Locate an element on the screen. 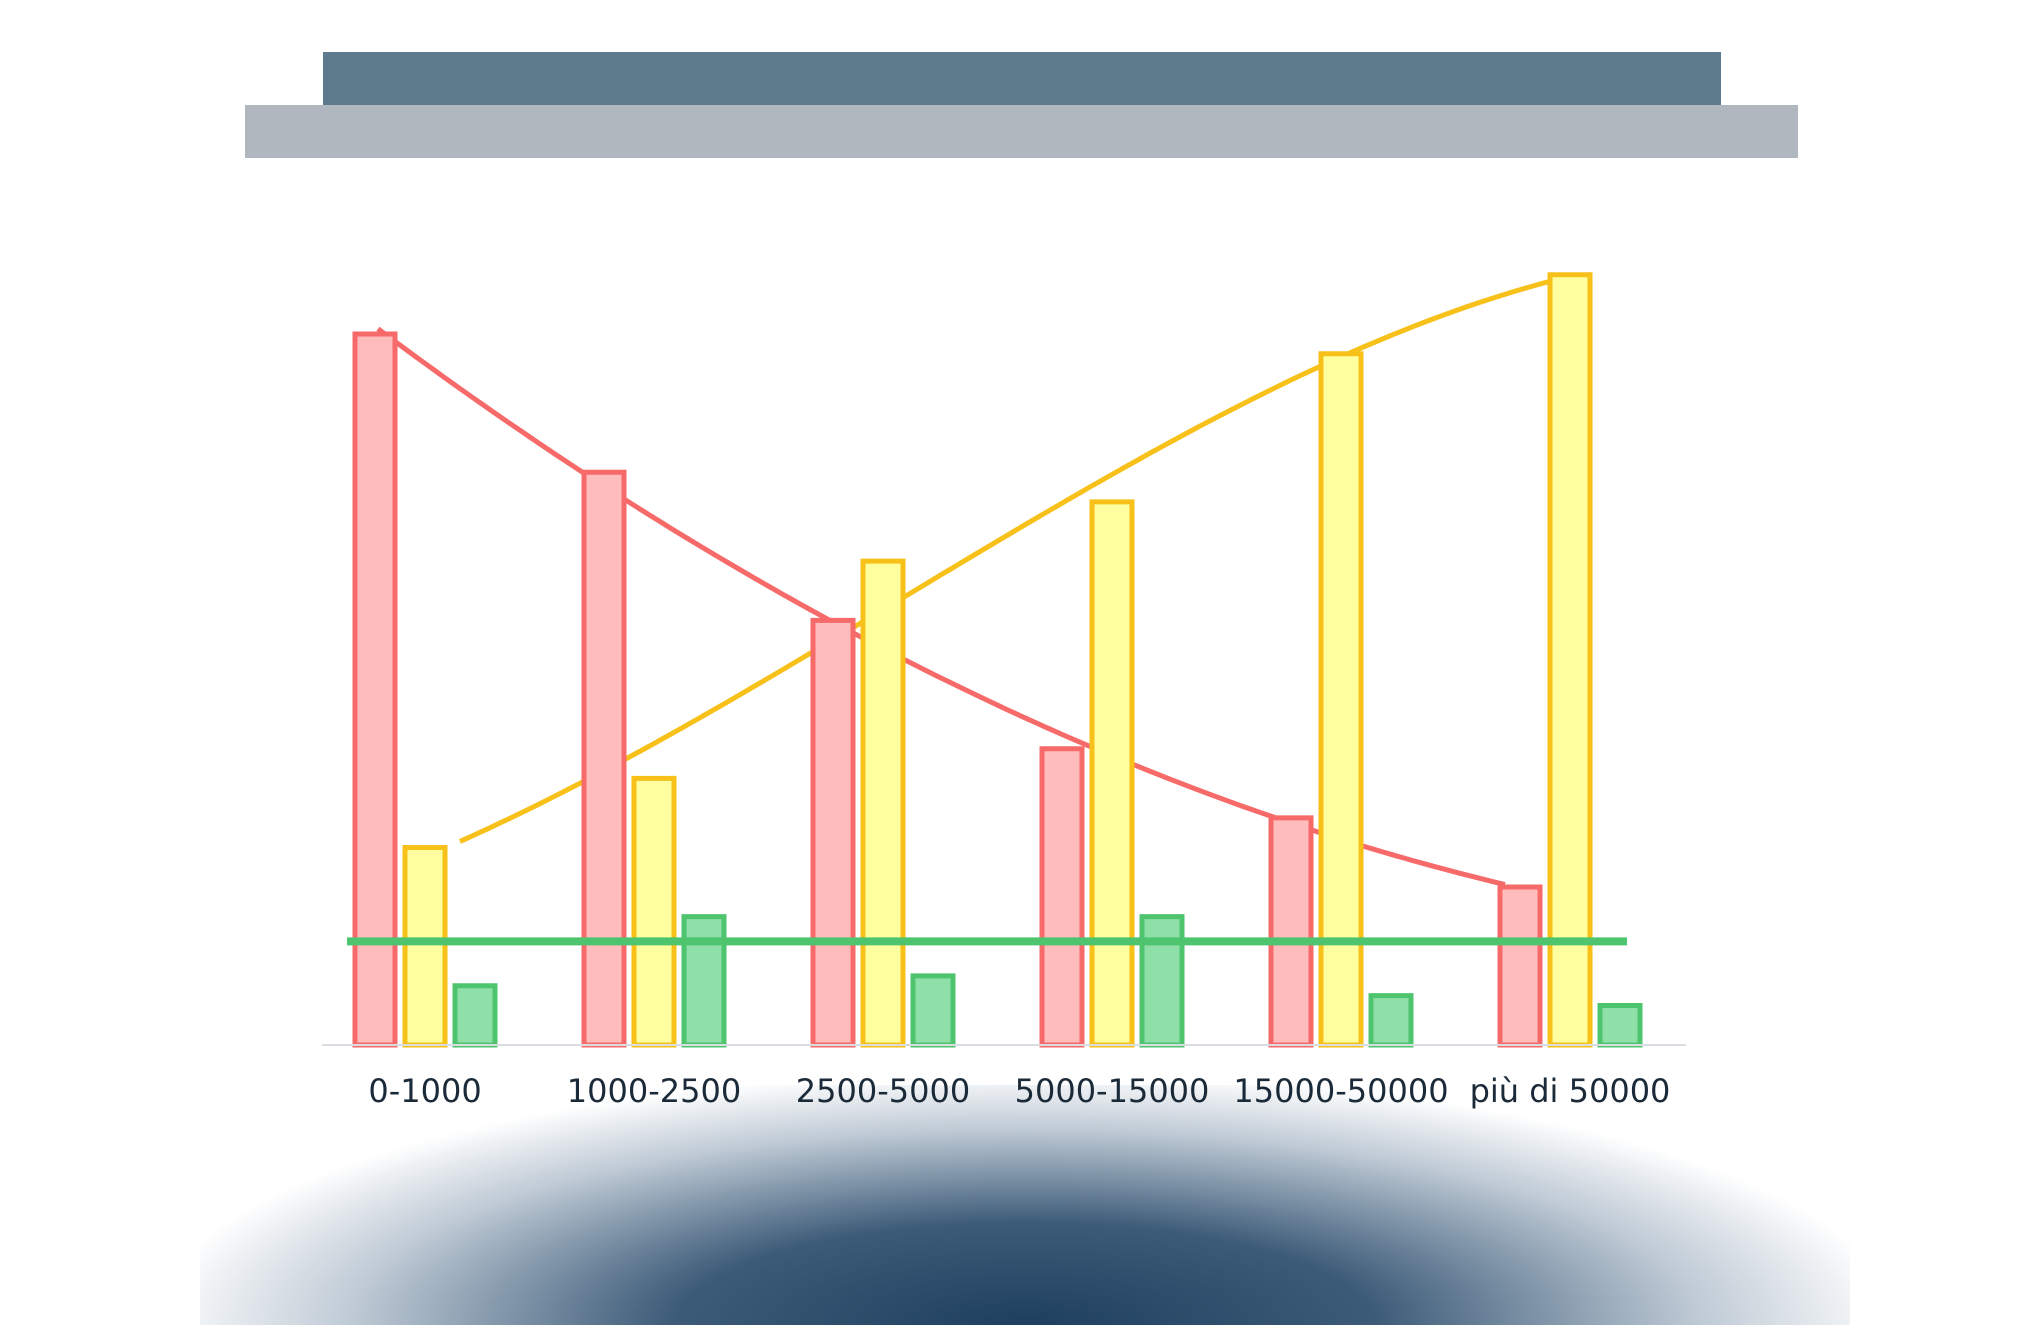 This screenshot has width=2040, height=1325. bar-series2-più di 50000 is located at coordinates (1570, 660).